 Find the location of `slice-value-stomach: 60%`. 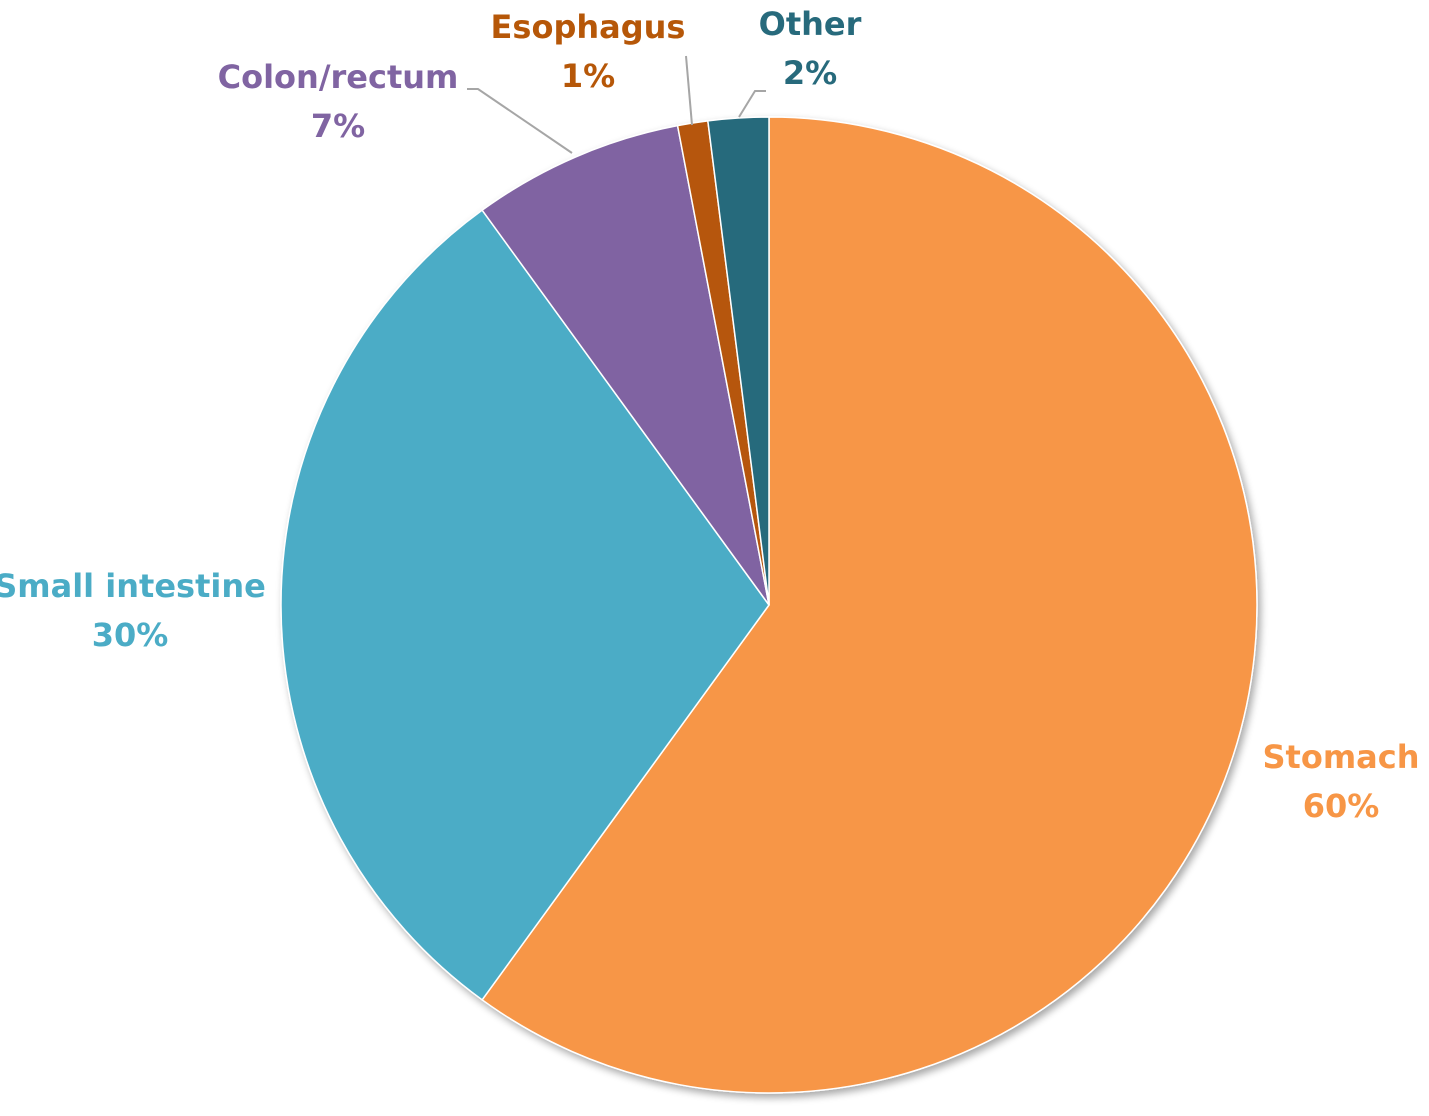

slice-value-stomach: 60% is located at coordinates (1341, 806).